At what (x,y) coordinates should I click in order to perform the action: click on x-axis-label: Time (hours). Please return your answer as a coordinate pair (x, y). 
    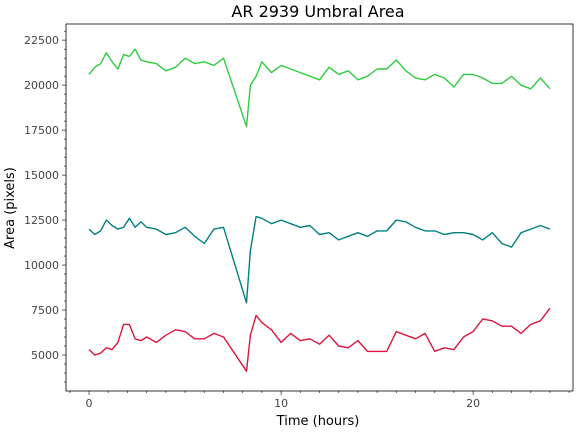
    Looking at the image, I should click on (318, 421).